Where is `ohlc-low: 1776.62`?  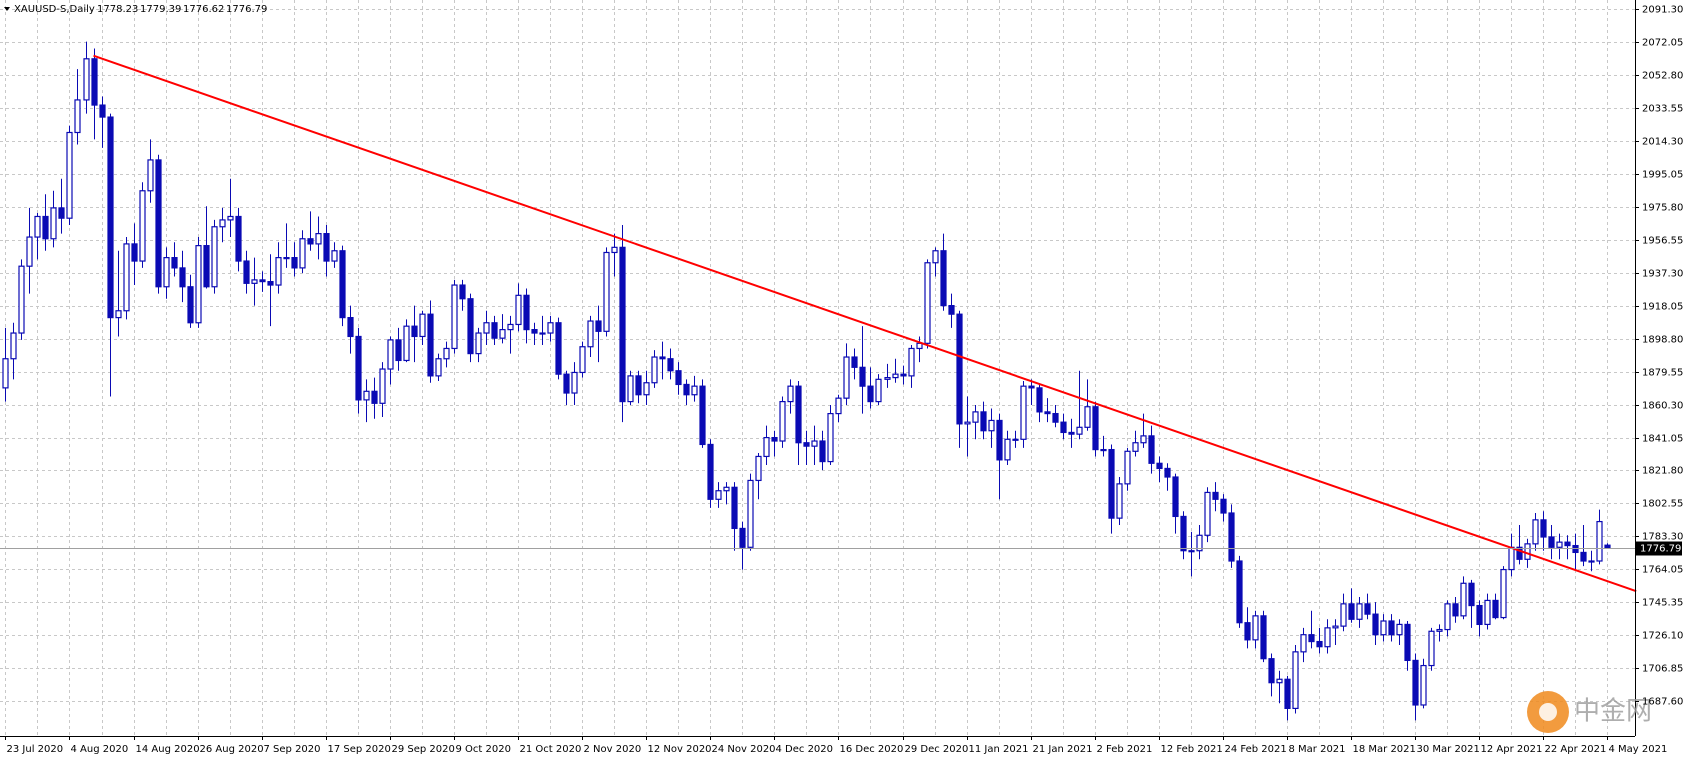
ohlc-low: 1776.62 is located at coordinates (203, 9).